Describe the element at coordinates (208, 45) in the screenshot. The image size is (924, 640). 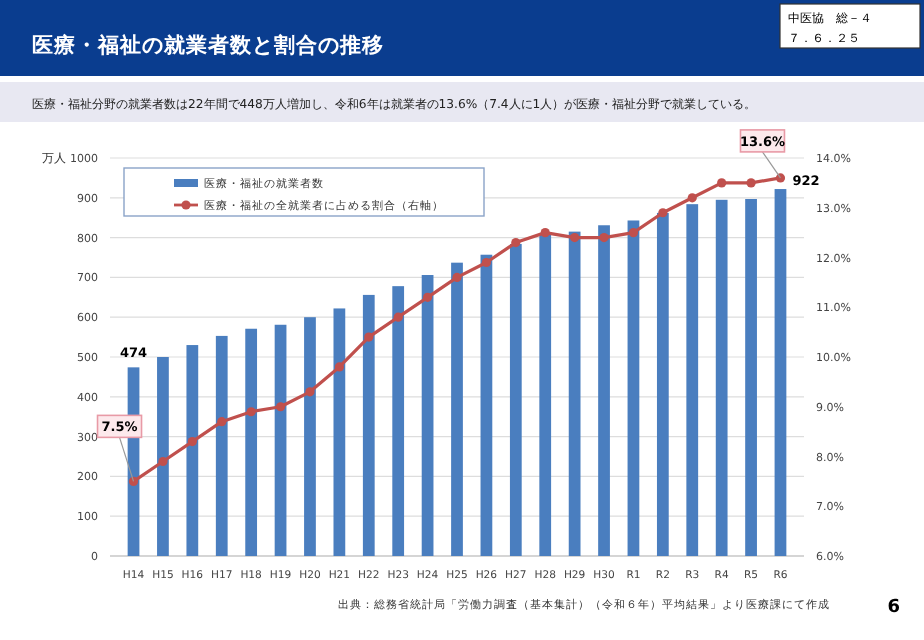
I see `chart-title: 医療・福祉の就業者数と割合の推移` at that location.